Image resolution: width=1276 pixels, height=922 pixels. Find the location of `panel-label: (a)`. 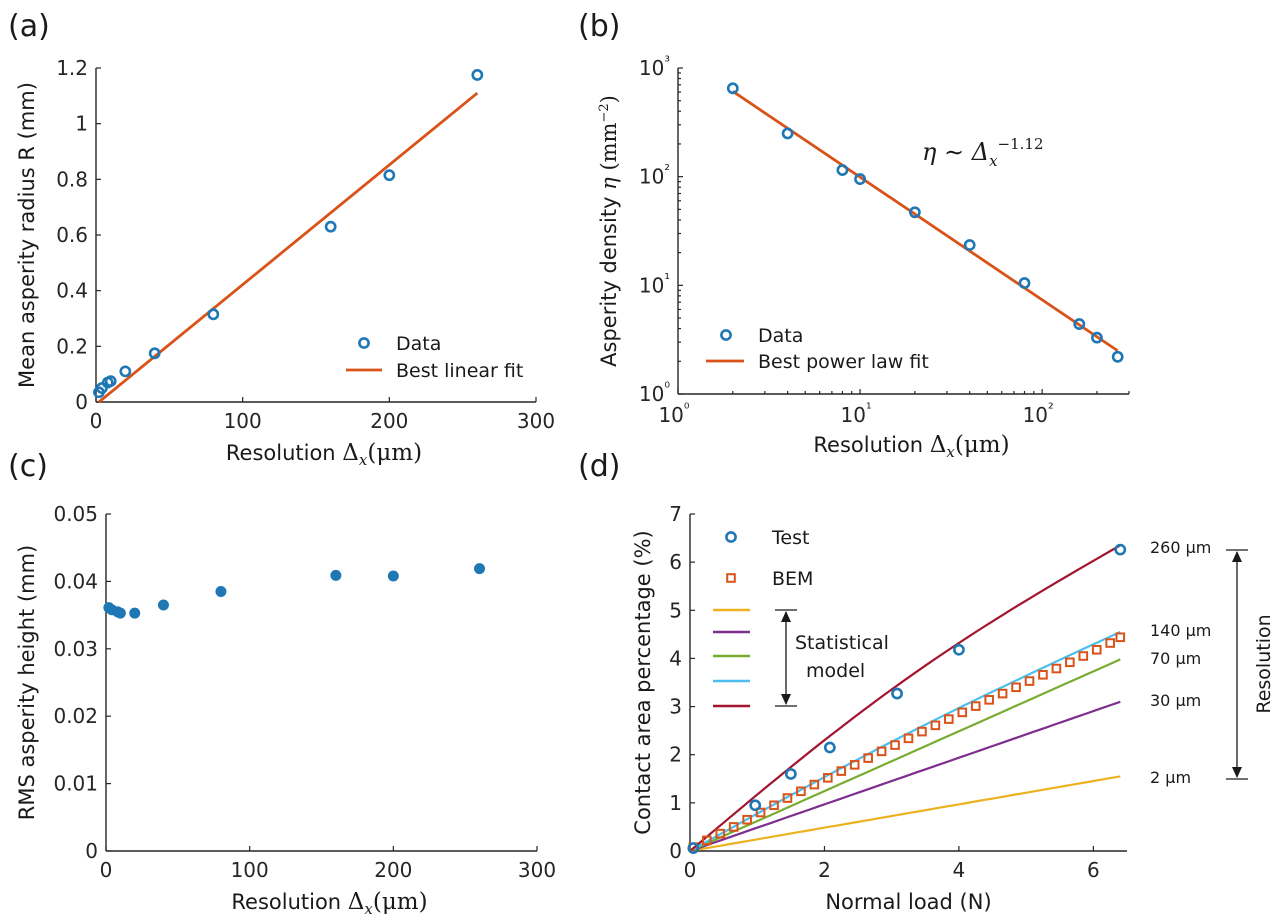

panel-label: (a) is located at coordinates (29, 26).